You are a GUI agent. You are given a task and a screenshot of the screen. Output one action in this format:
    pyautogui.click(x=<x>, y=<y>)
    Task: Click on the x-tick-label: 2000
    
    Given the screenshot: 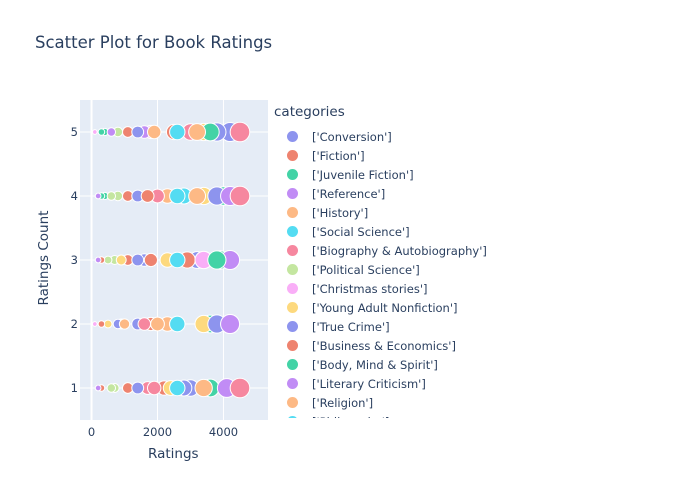 What is the action you would take?
    pyautogui.click(x=157, y=432)
    